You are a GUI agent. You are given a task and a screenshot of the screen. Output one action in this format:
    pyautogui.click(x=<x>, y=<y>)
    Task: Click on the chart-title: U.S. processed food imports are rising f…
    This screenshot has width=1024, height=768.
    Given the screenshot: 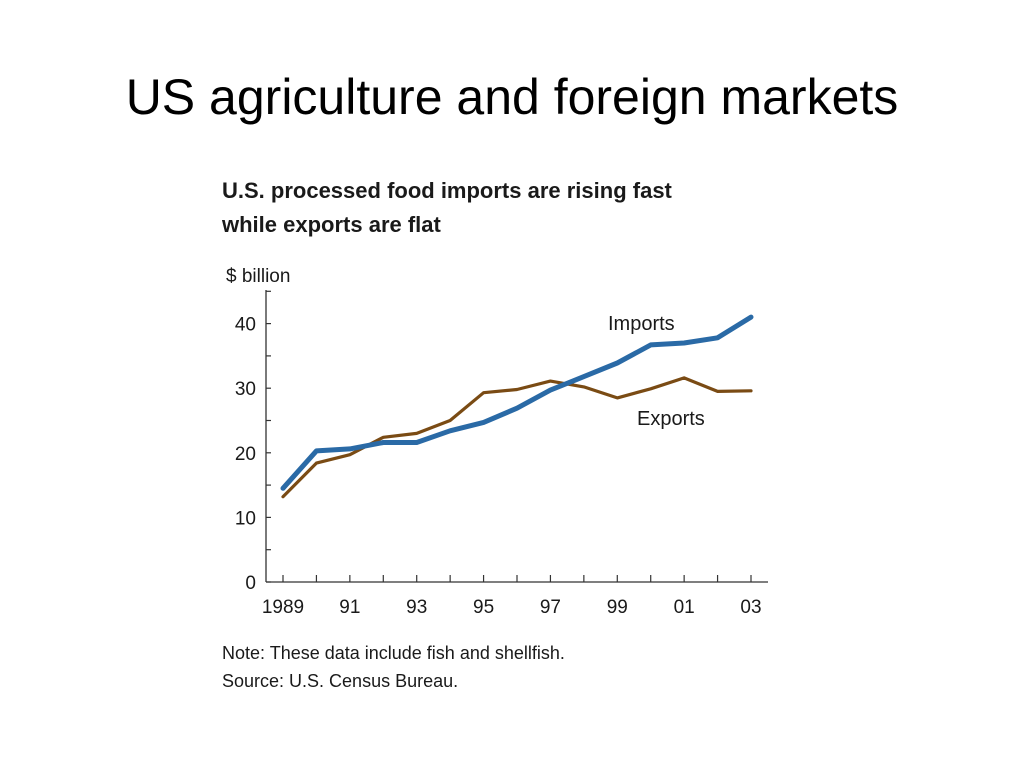 What is the action you would take?
    pyautogui.click(x=522, y=208)
    